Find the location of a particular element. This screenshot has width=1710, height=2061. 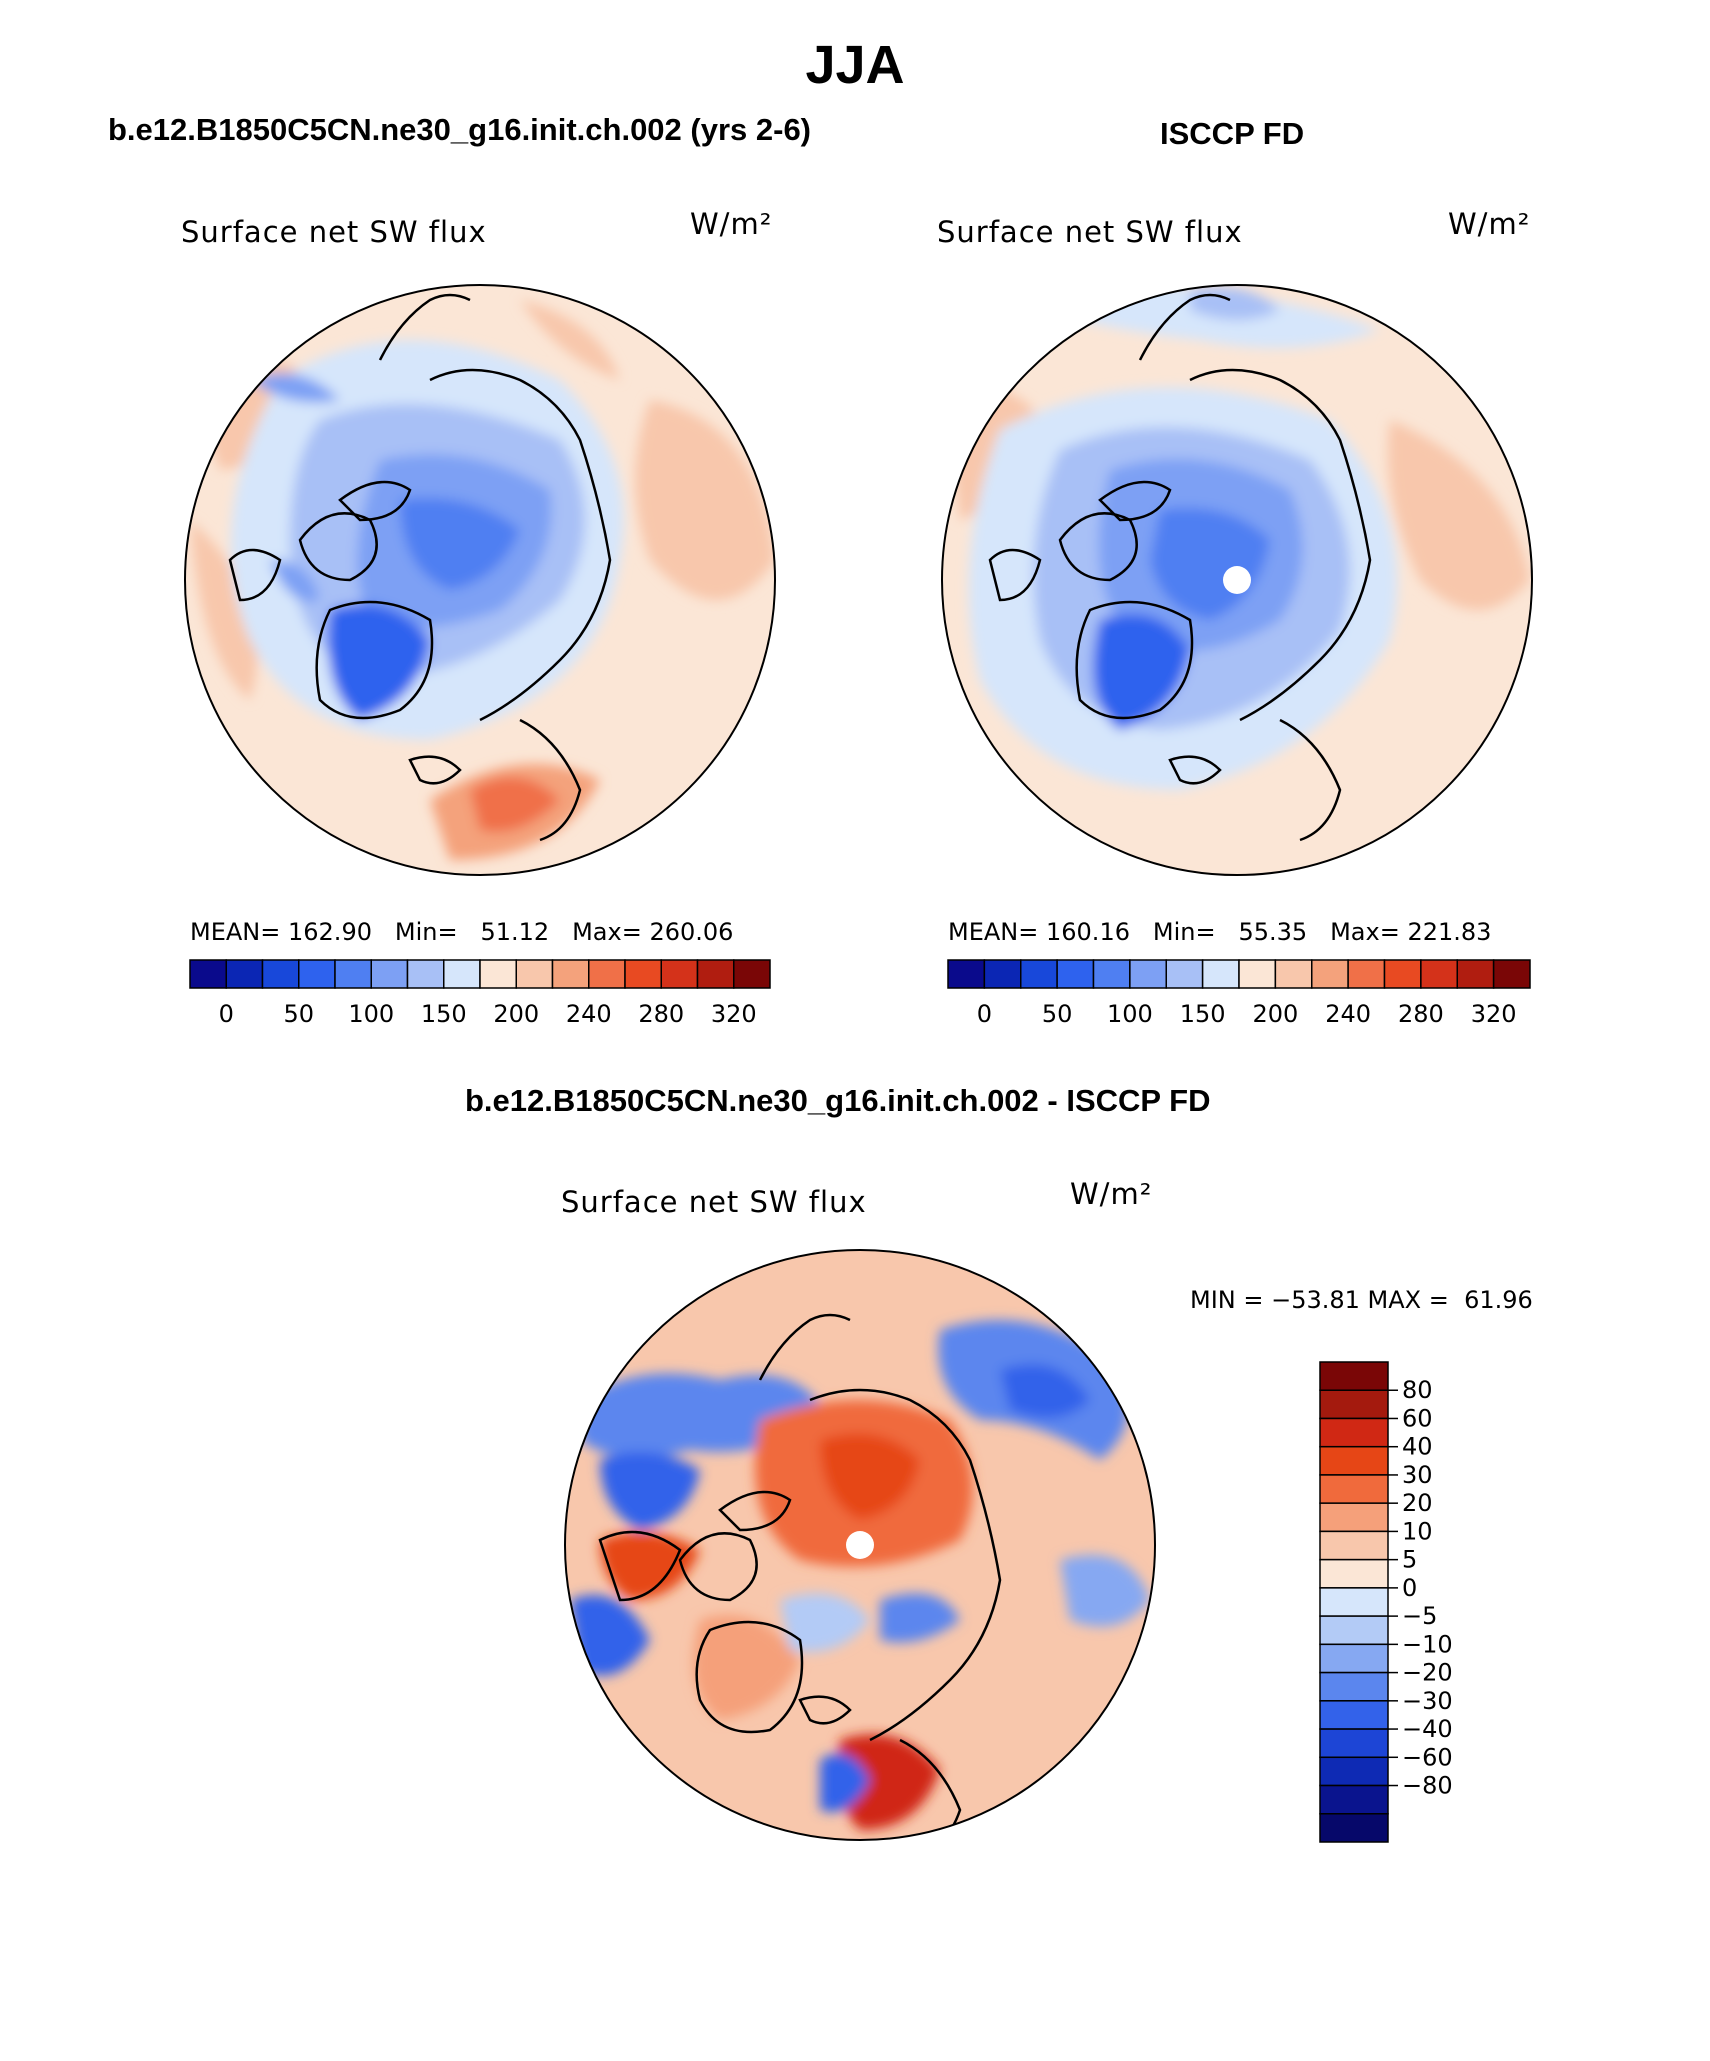

obs-map is located at coordinates (1237, 580).